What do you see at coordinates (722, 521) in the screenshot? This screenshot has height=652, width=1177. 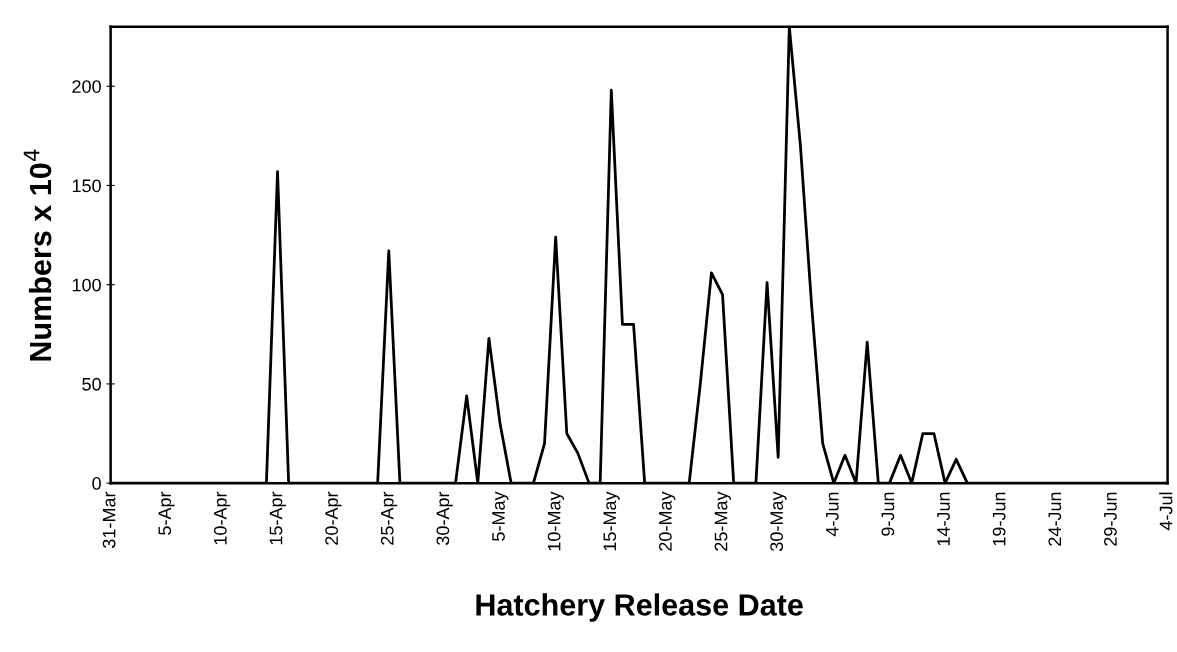 I see `x-tick-label: 25-May` at bounding box center [722, 521].